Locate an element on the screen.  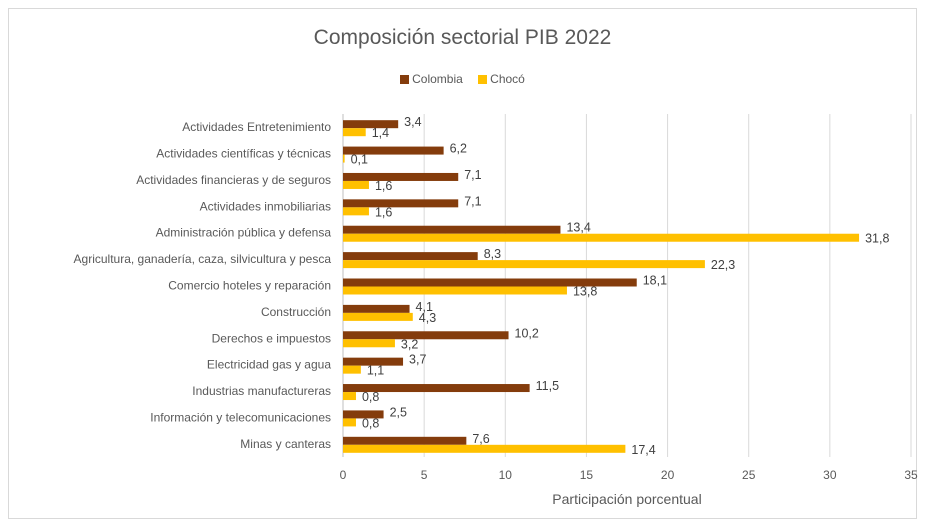
legend-item-colombia: Colombia is located at coordinates (431, 79).